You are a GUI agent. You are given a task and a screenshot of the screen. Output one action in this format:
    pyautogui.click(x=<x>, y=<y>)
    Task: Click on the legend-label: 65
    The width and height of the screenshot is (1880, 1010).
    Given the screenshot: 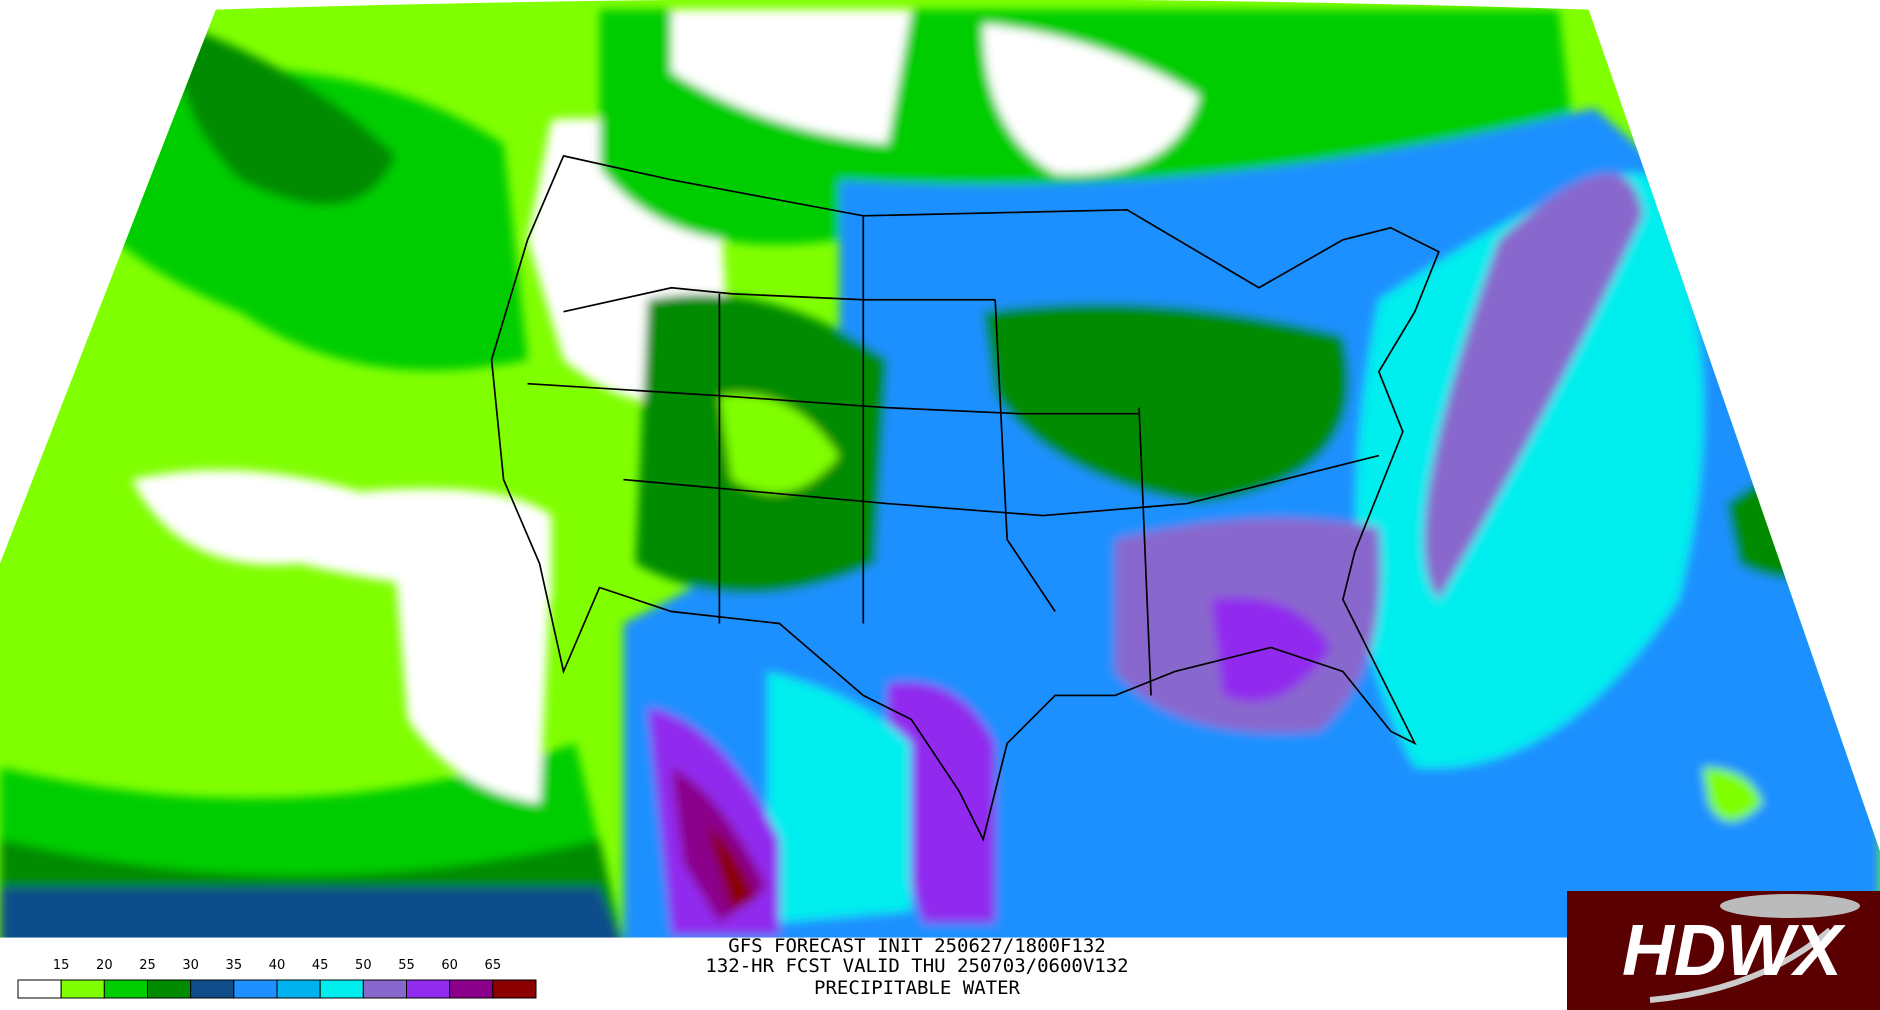 What is the action you would take?
    pyautogui.click(x=493, y=965)
    